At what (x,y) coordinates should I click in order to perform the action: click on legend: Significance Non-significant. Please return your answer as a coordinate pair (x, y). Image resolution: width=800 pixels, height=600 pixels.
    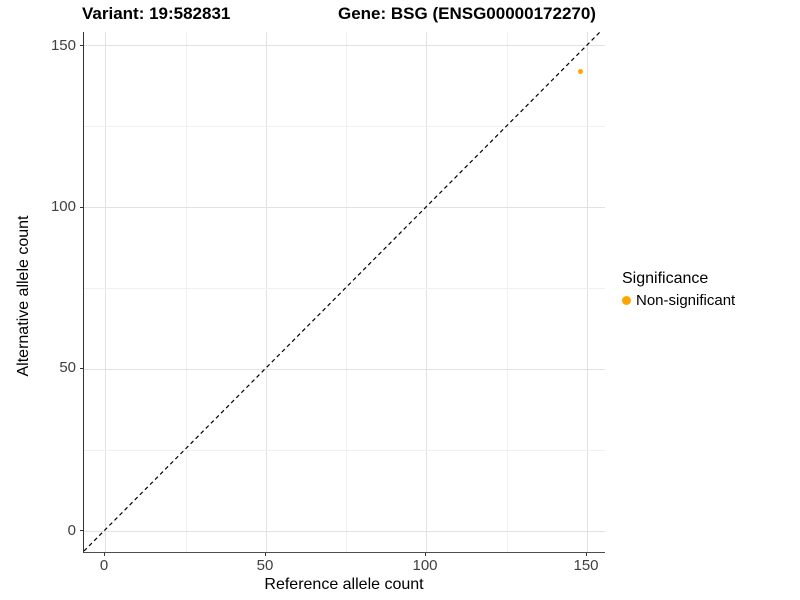
    Looking at the image, I should click on (678, 289).